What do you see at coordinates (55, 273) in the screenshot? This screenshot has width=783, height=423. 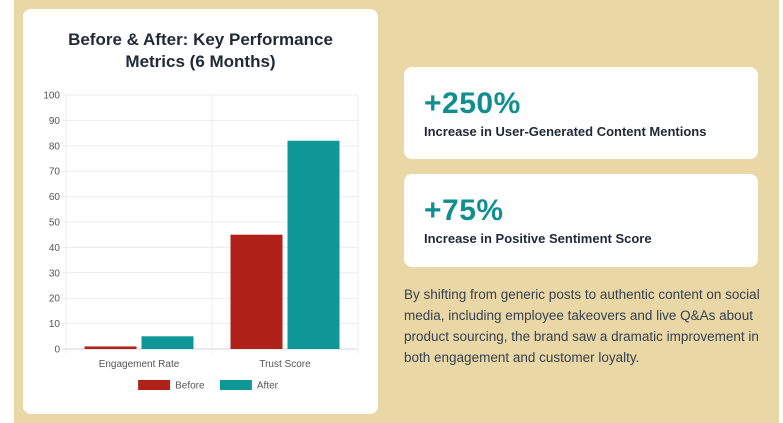 I see `y-tick-label: 30` at bounding box center [55, 273].